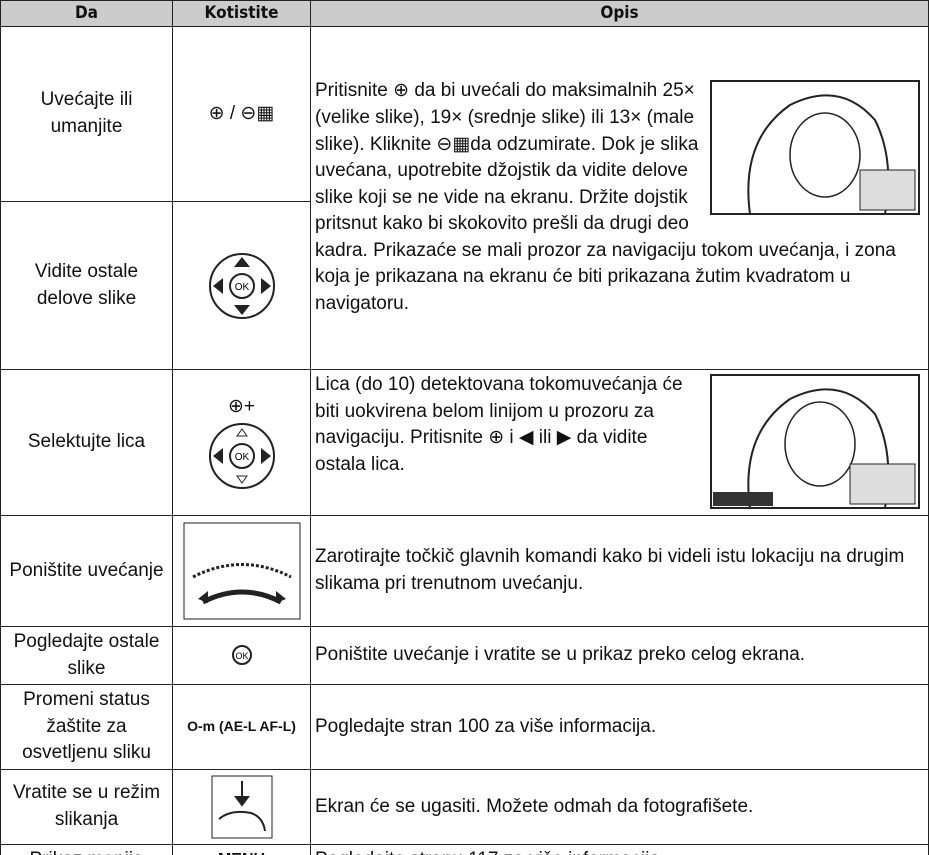 The height and width of the screenshot is (855, 929). What do you see at coordinates (619, 13) in the screenshot?
I see `header-cell: Opis` at bounding box center [619, 13].